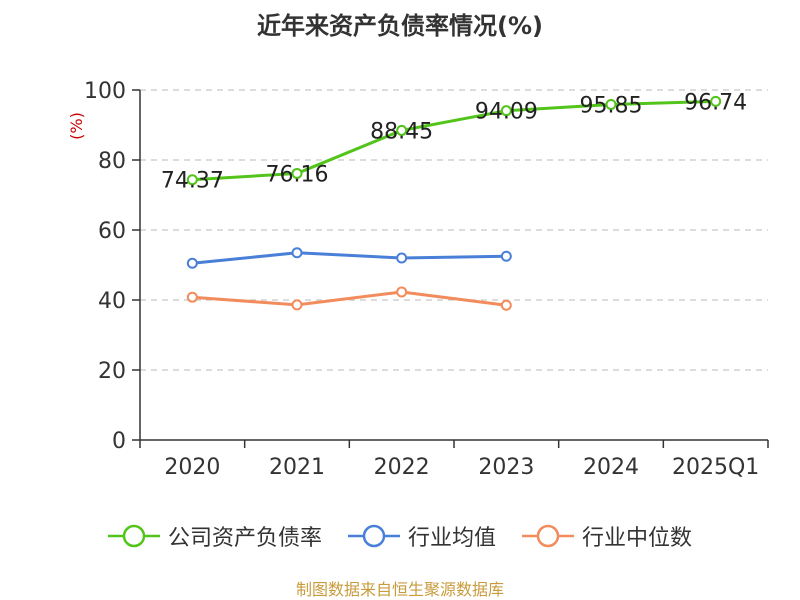 This screenshot has width=800, height=600. I want to click on y-tick-label: 40, so click(112, 301).